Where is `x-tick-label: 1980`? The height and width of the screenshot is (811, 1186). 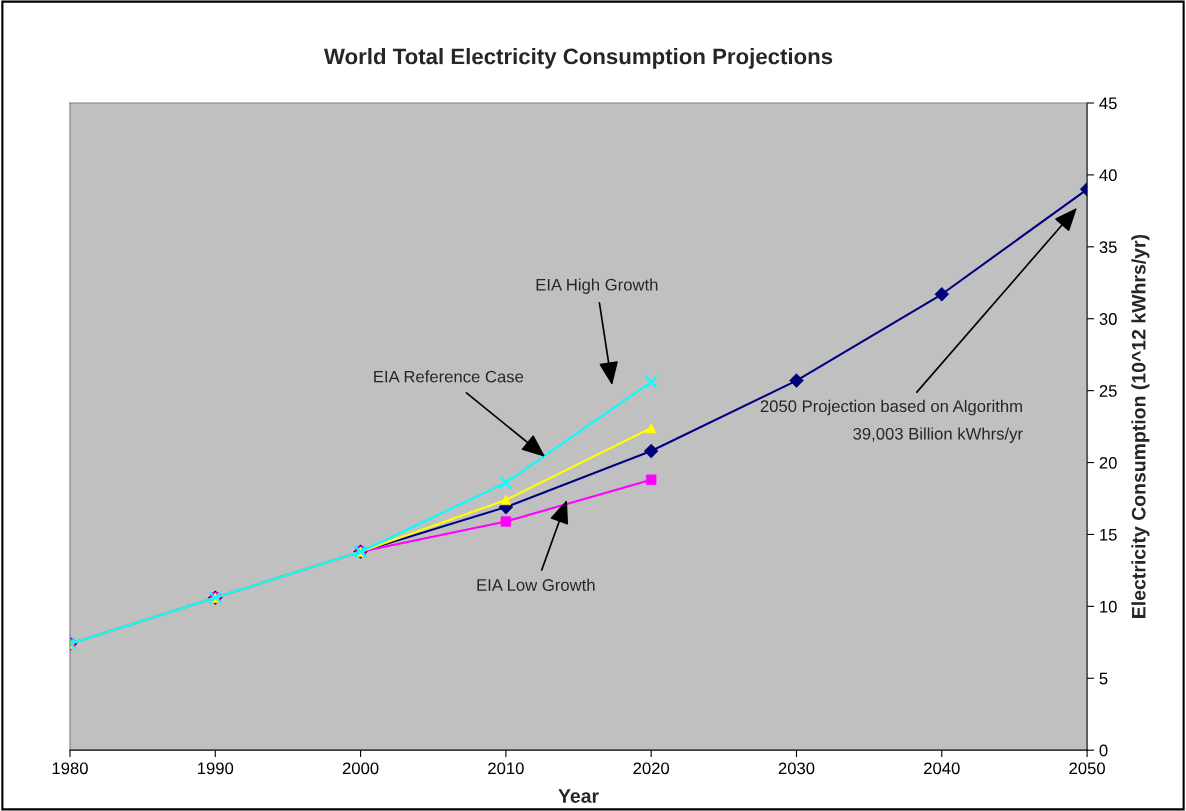 x-tick-label: 1980 is located at coordinates (70, 768).